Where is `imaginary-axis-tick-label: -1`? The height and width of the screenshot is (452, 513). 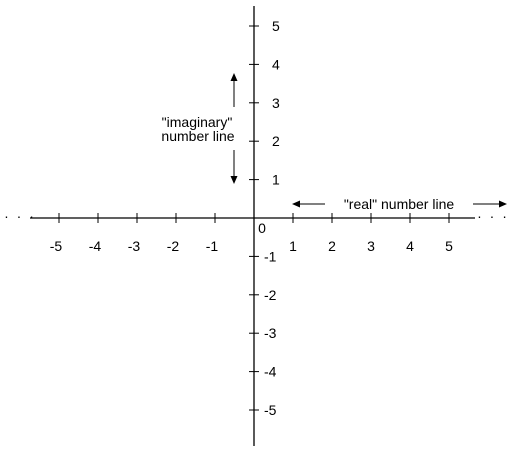 imaginary-axis-tick-label: -1 is located at coordinates (270, 256).